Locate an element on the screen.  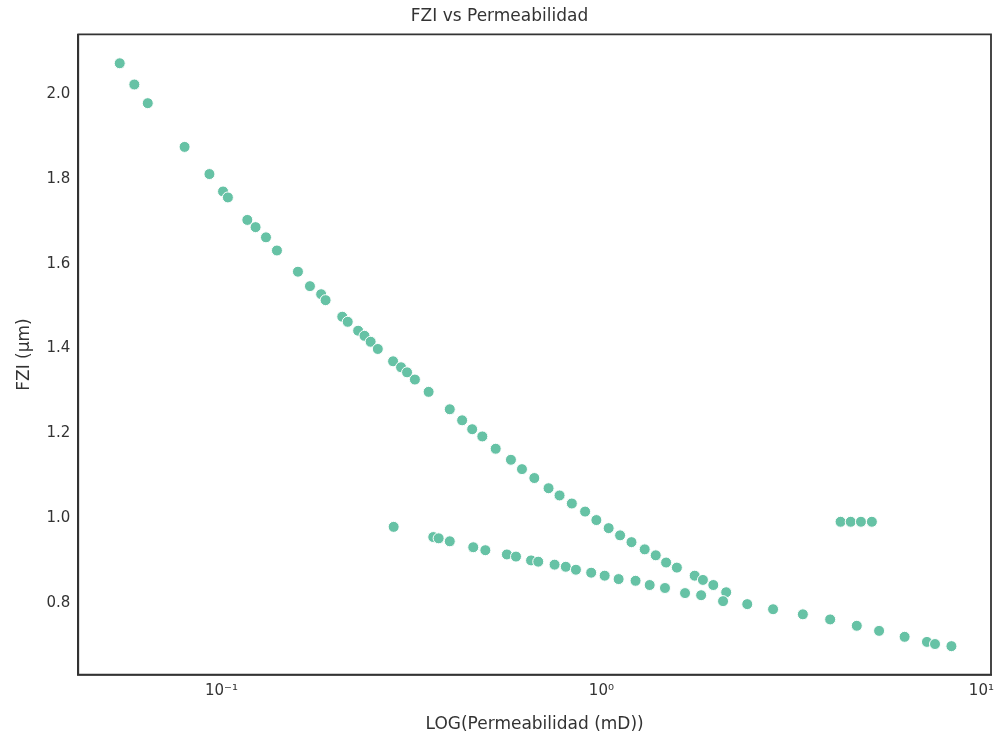
y-tick-label: 2.0 is located at coordinates (58, 92).